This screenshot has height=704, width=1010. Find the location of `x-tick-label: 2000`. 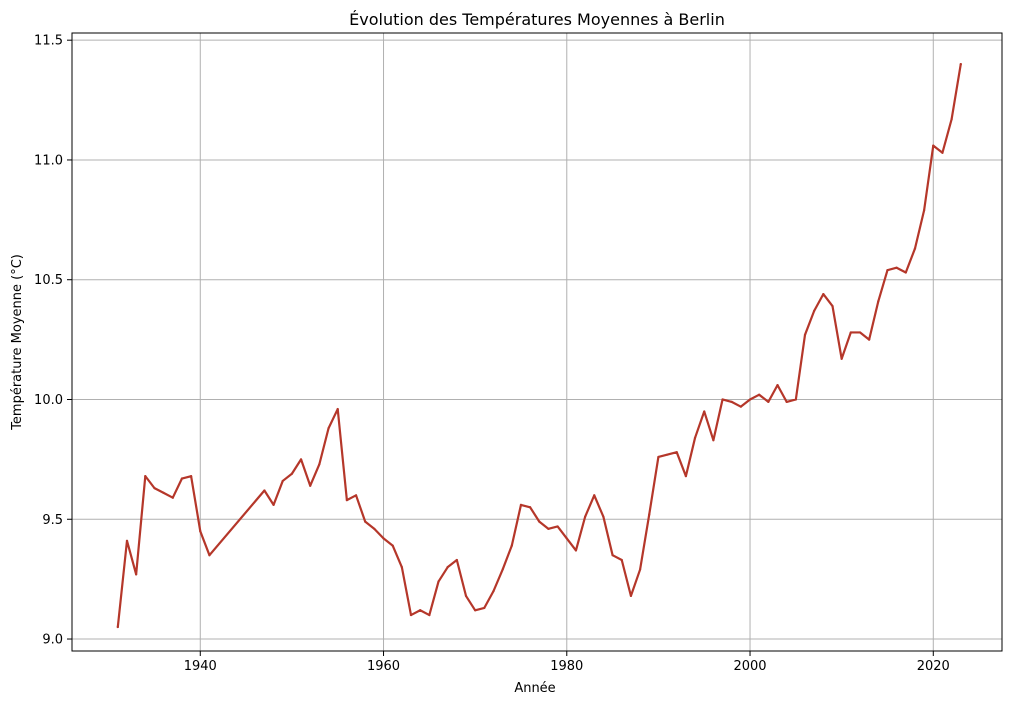

x-tick-label: 2000 is located at coordinates (749, 666).